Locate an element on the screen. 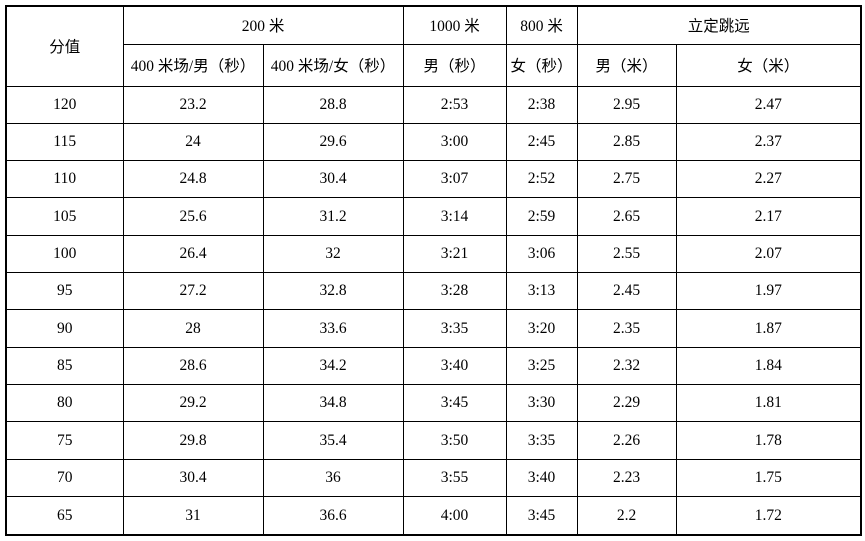  value-cell: 2.85 is located at coordinates (626, 142).